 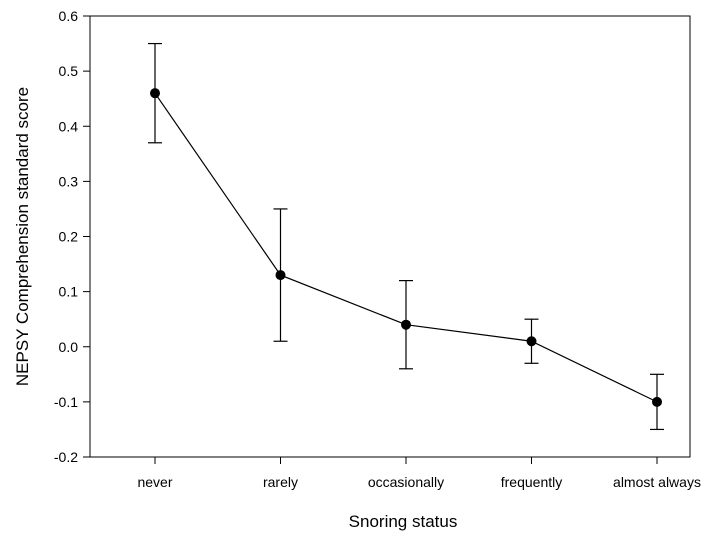 I want to click on x-axis-title: Snoring status, so click(x=403, y=521).